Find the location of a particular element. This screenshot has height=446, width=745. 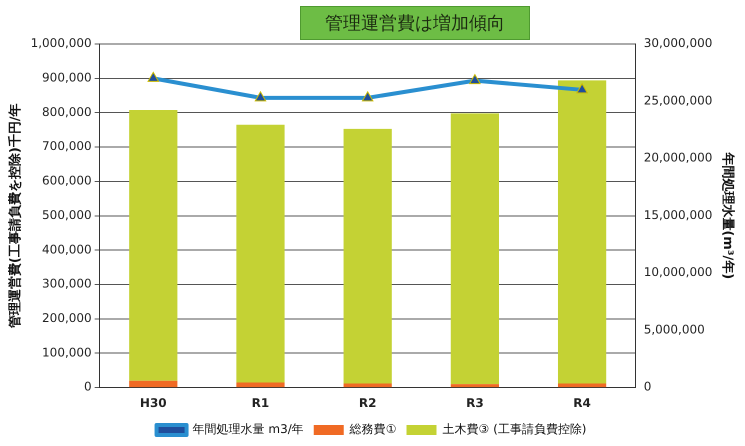

y2-tick-label: 0 is located at coordinates (648, 387).